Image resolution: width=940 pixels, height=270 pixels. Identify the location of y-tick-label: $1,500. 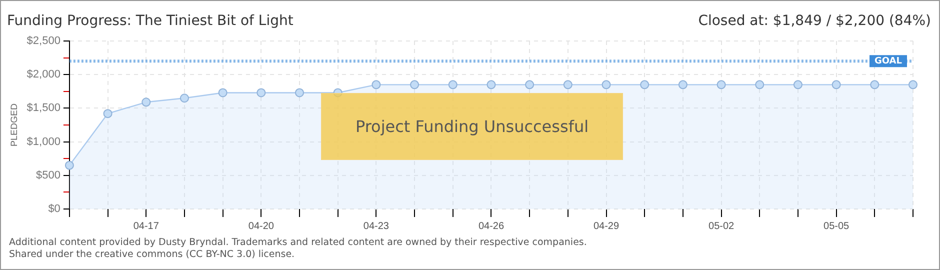
(43, 108).